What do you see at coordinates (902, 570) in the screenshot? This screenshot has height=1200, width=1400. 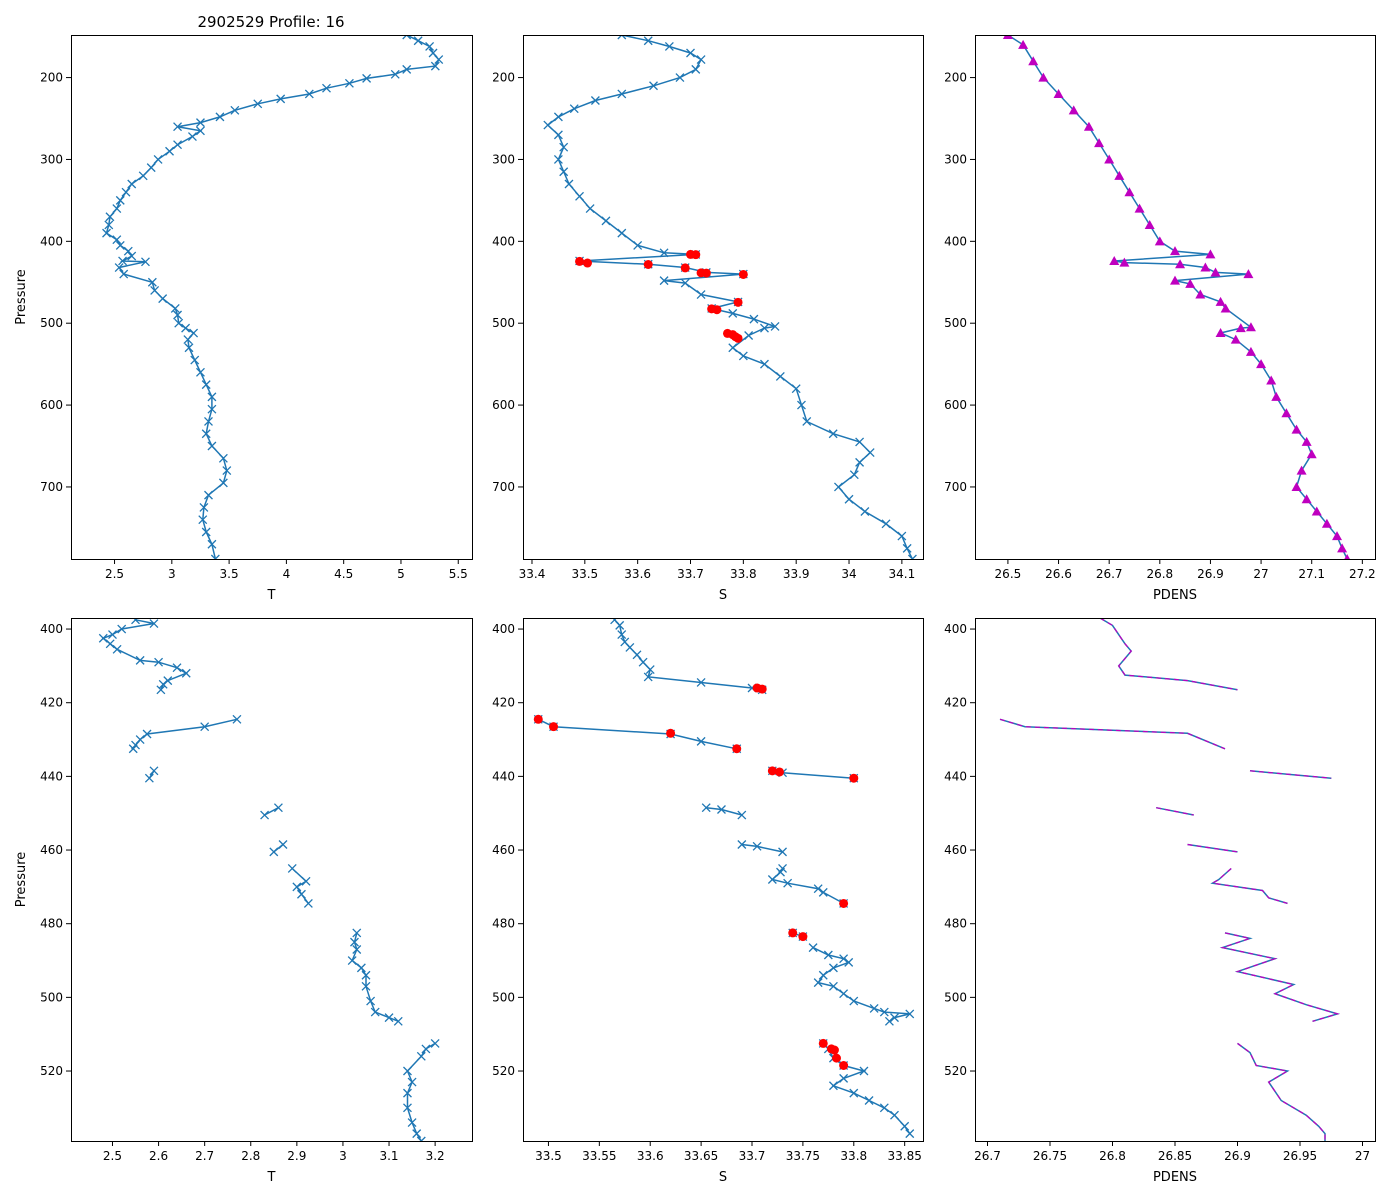 I see `x-tick: 34.1` at bounding box center [902, 570].